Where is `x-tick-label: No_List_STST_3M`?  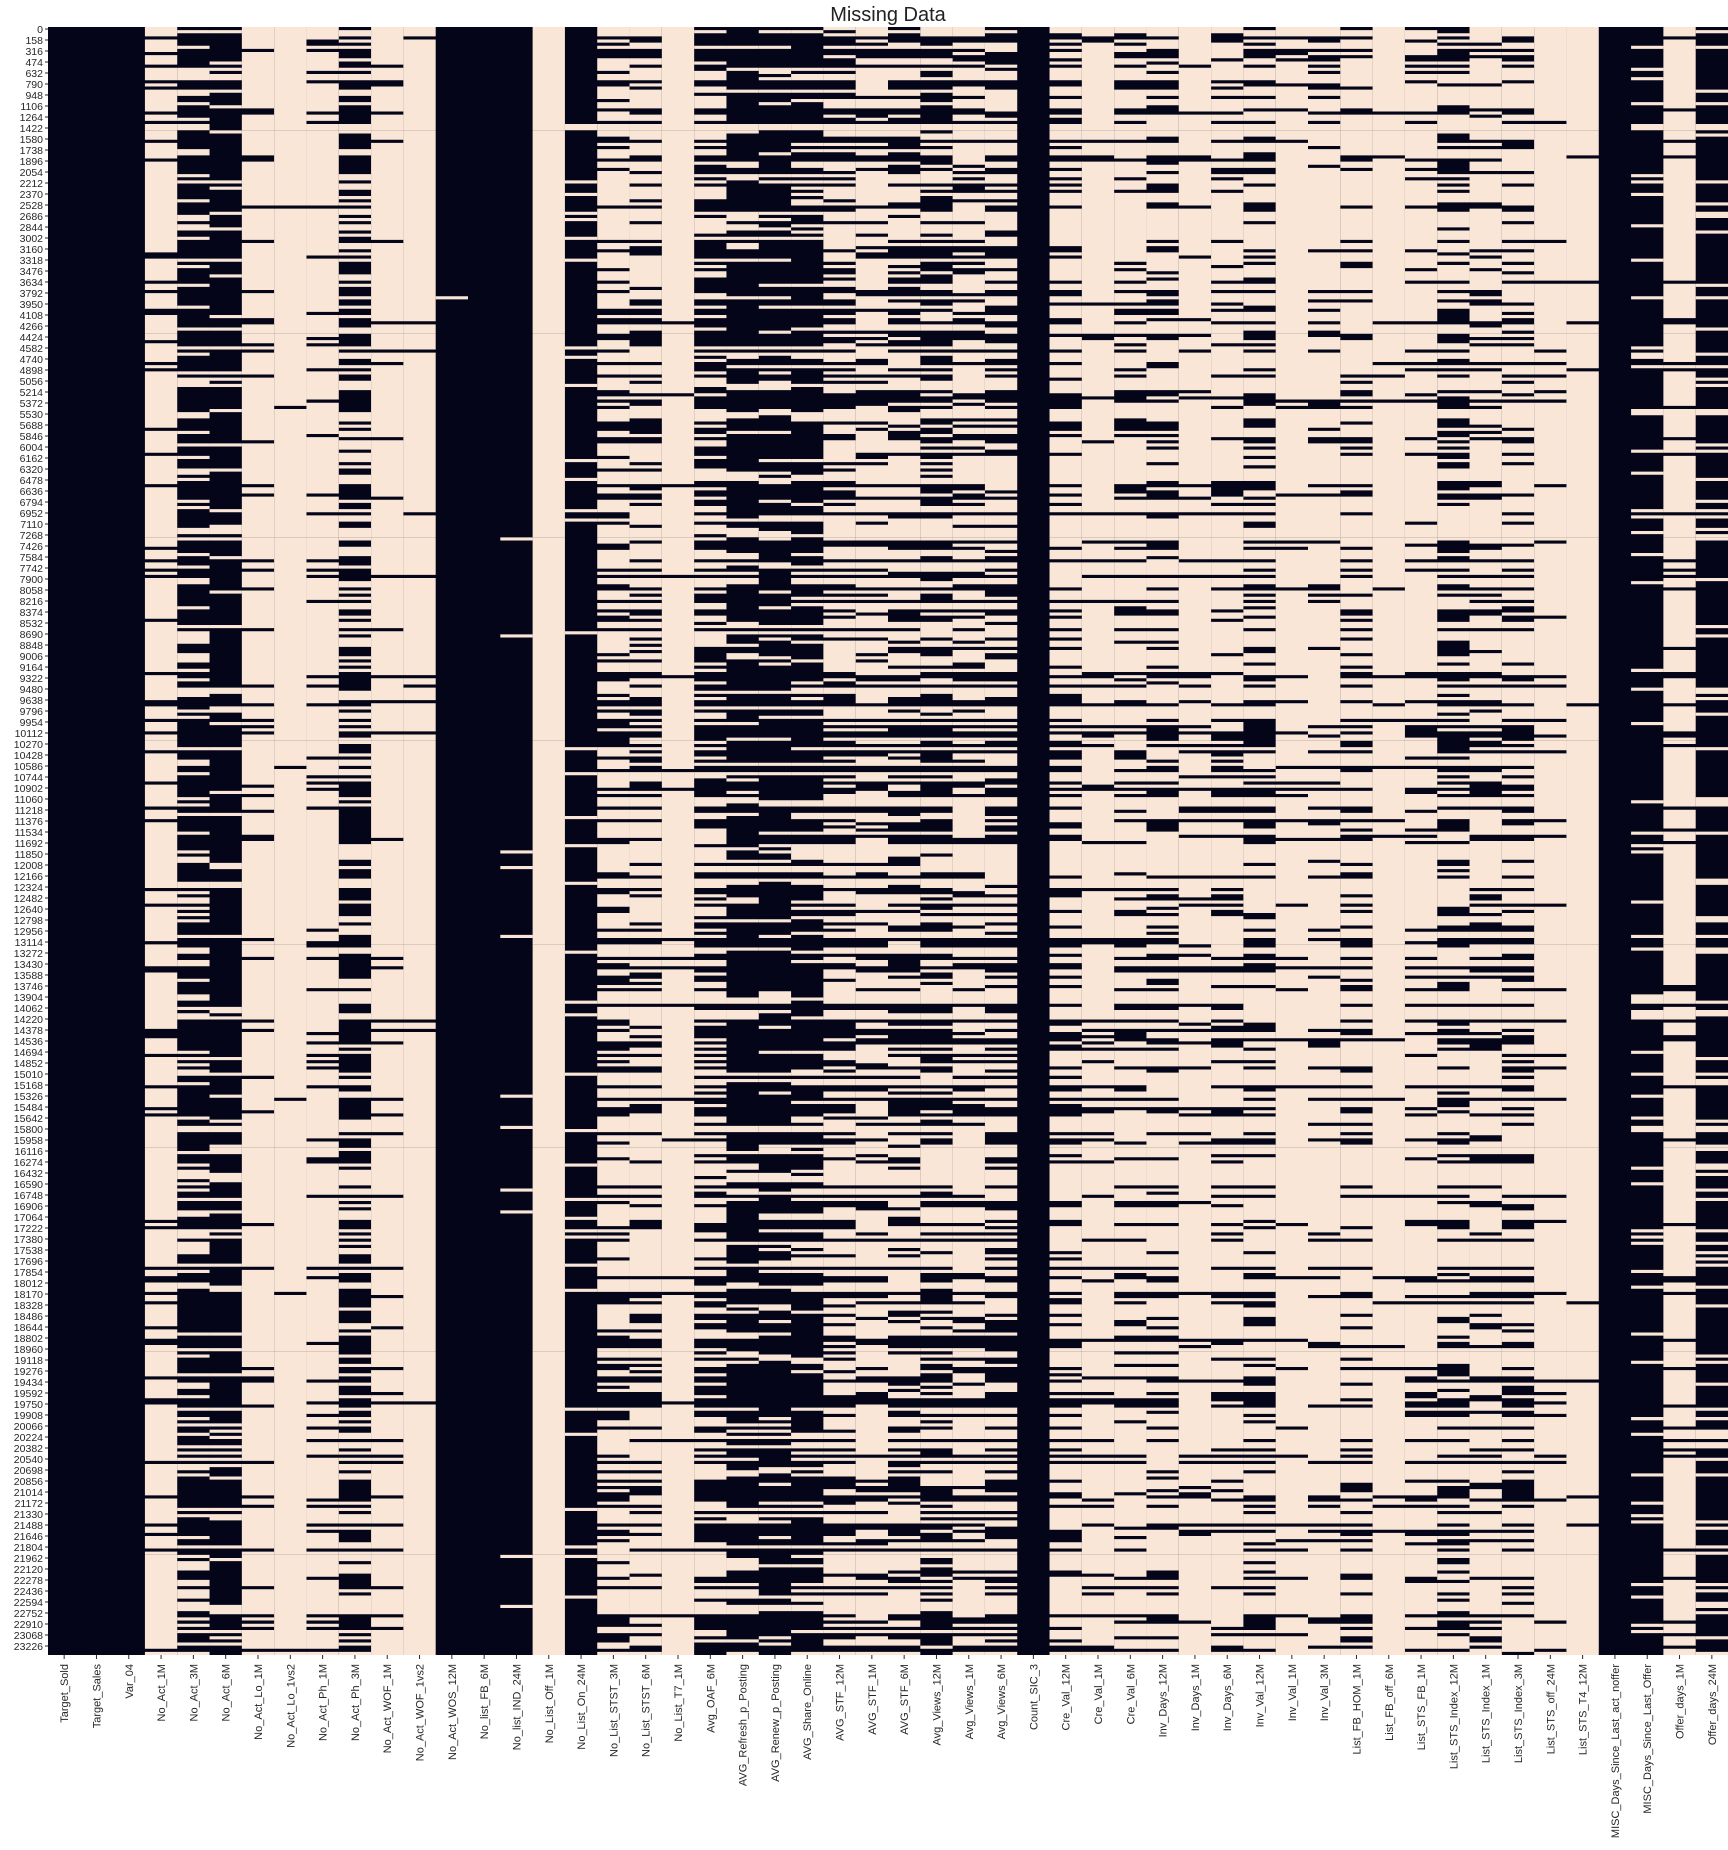
x-tick-label: No_List_STST_3M is located at coordinates (614, 1710).